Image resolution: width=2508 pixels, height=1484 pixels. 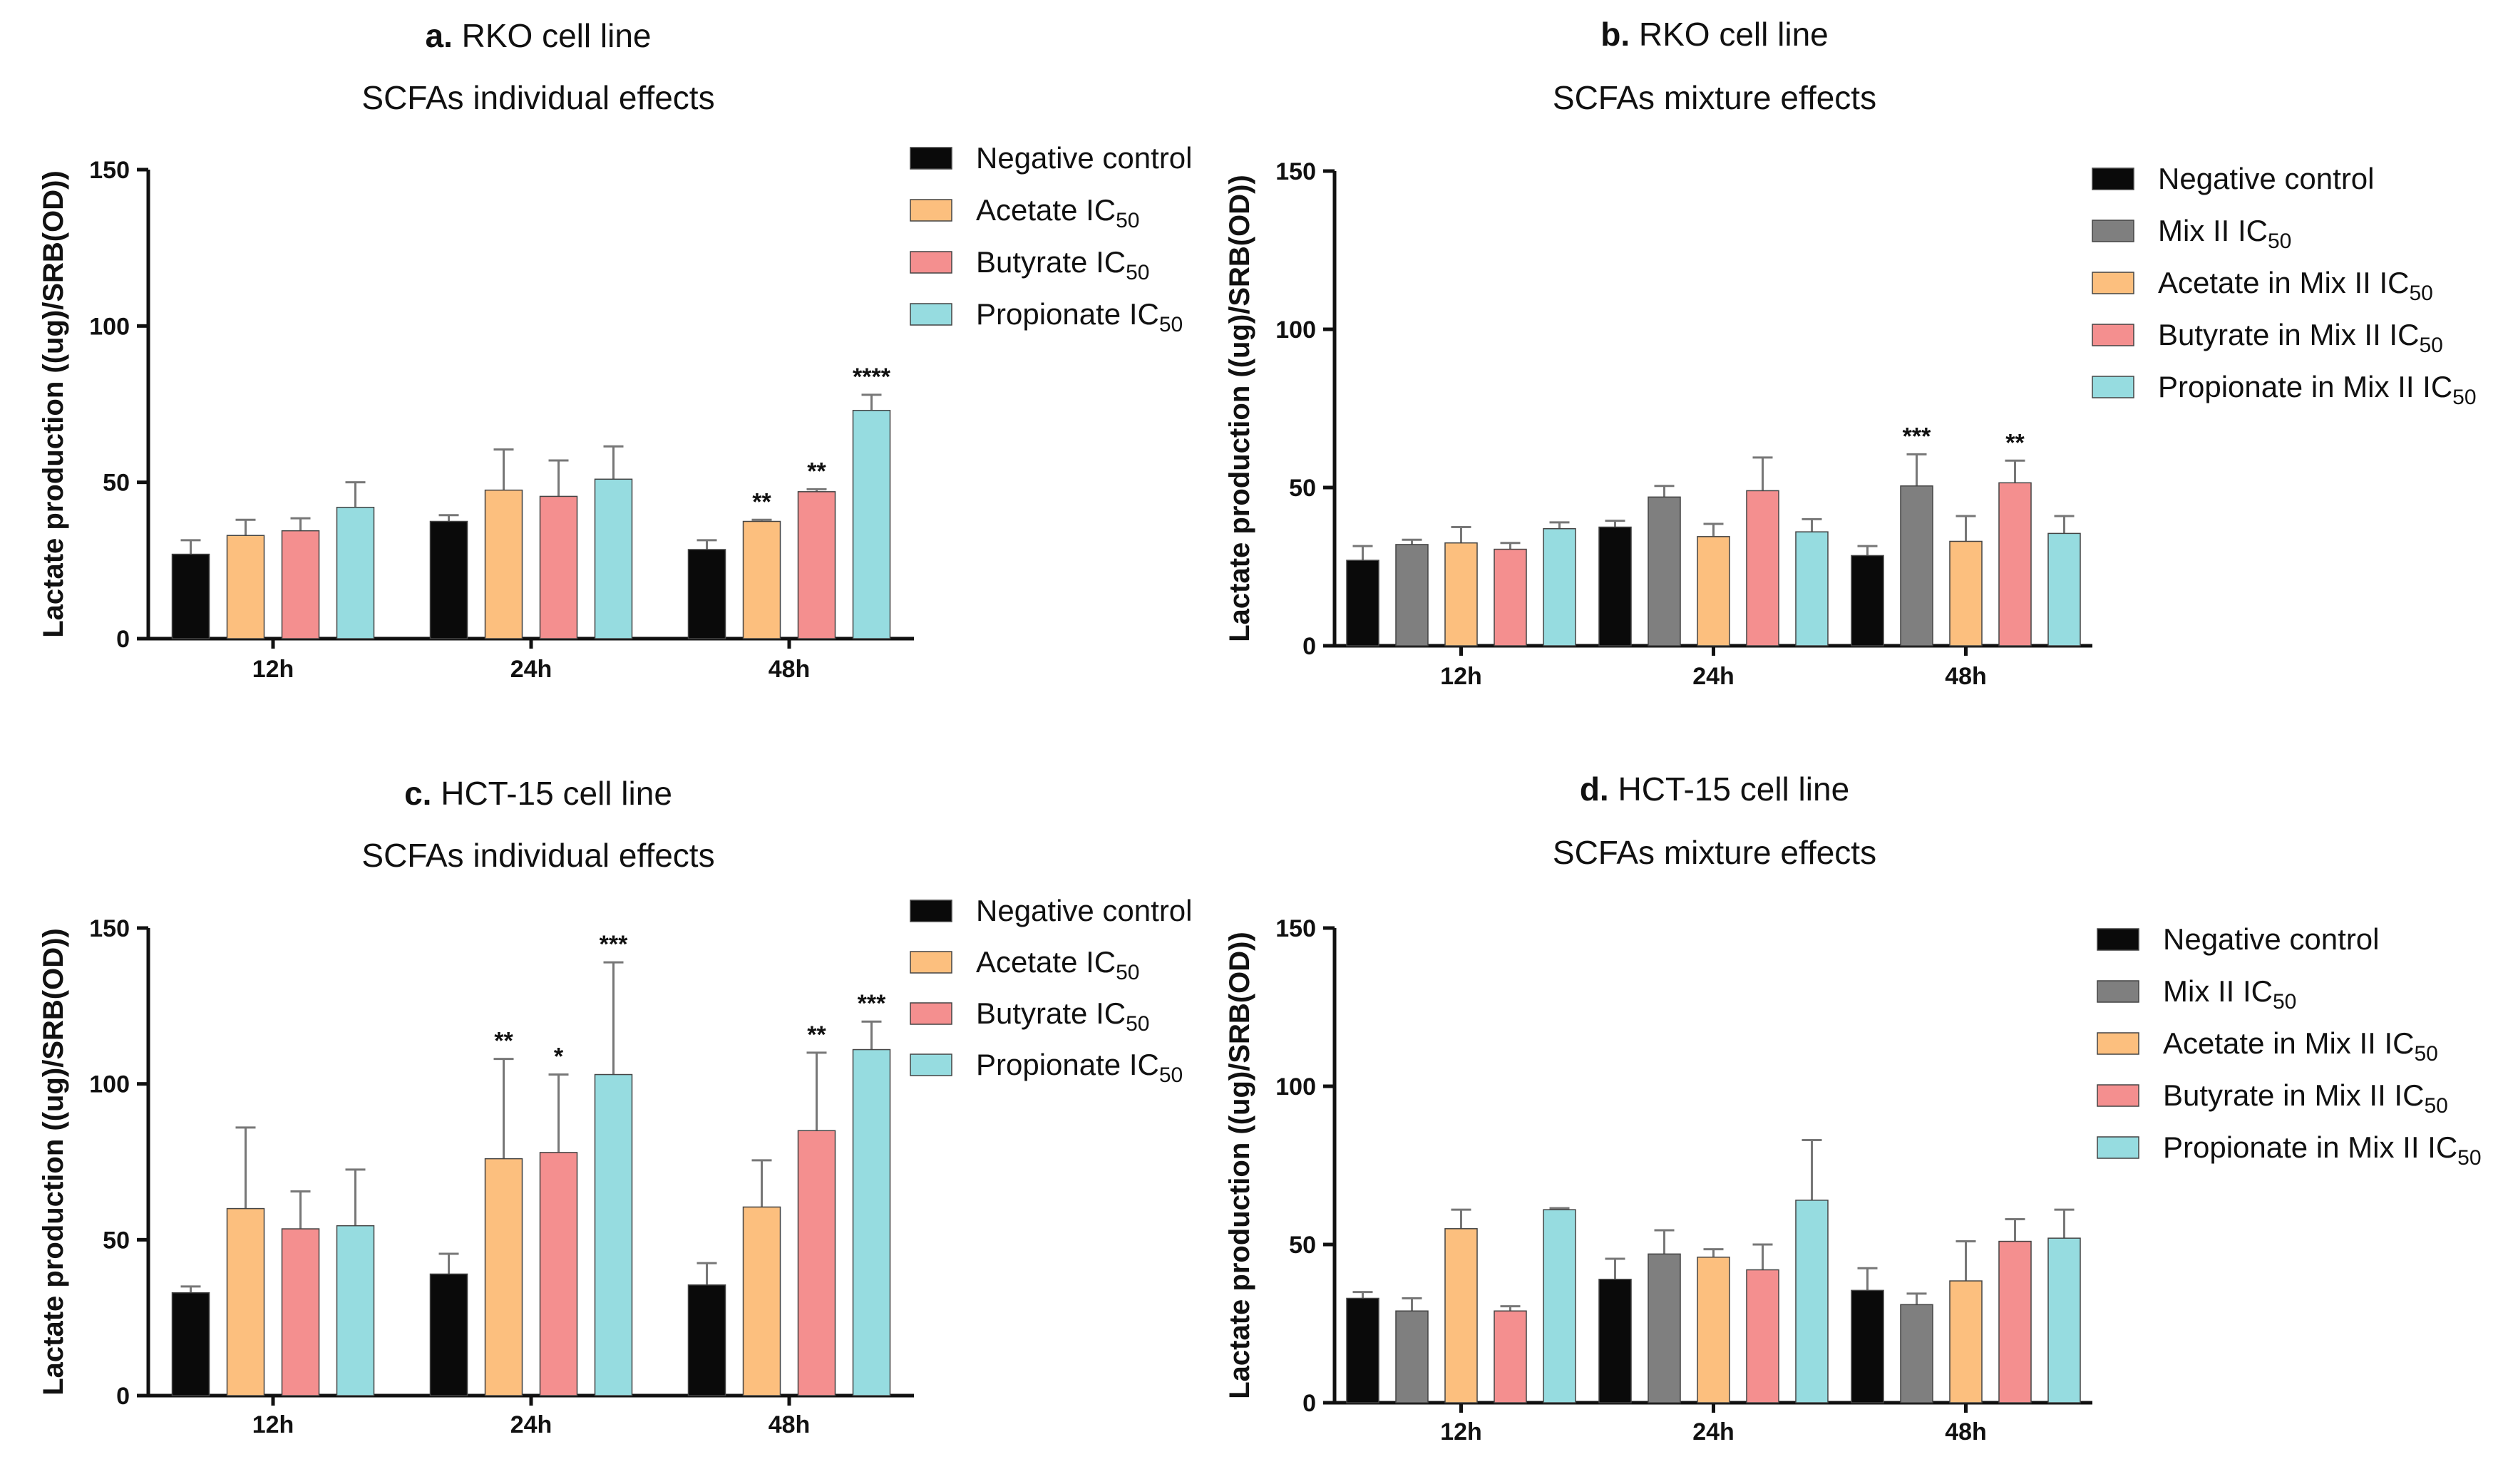 I want to click on panel-subtitle: SCFAs individual effects, so click(x=537, y=98).